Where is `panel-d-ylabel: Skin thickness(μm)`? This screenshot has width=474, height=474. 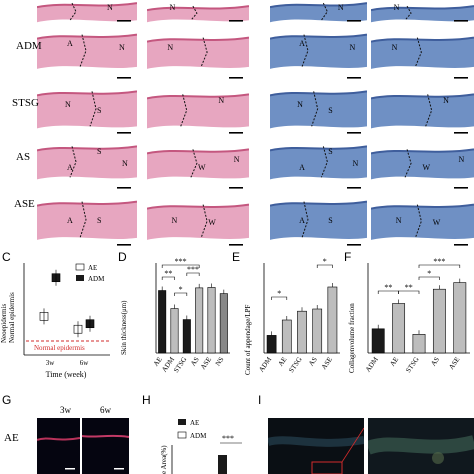
panel-d-ylabel: Skin thickness(μm) is located at coordinates (124, 327).